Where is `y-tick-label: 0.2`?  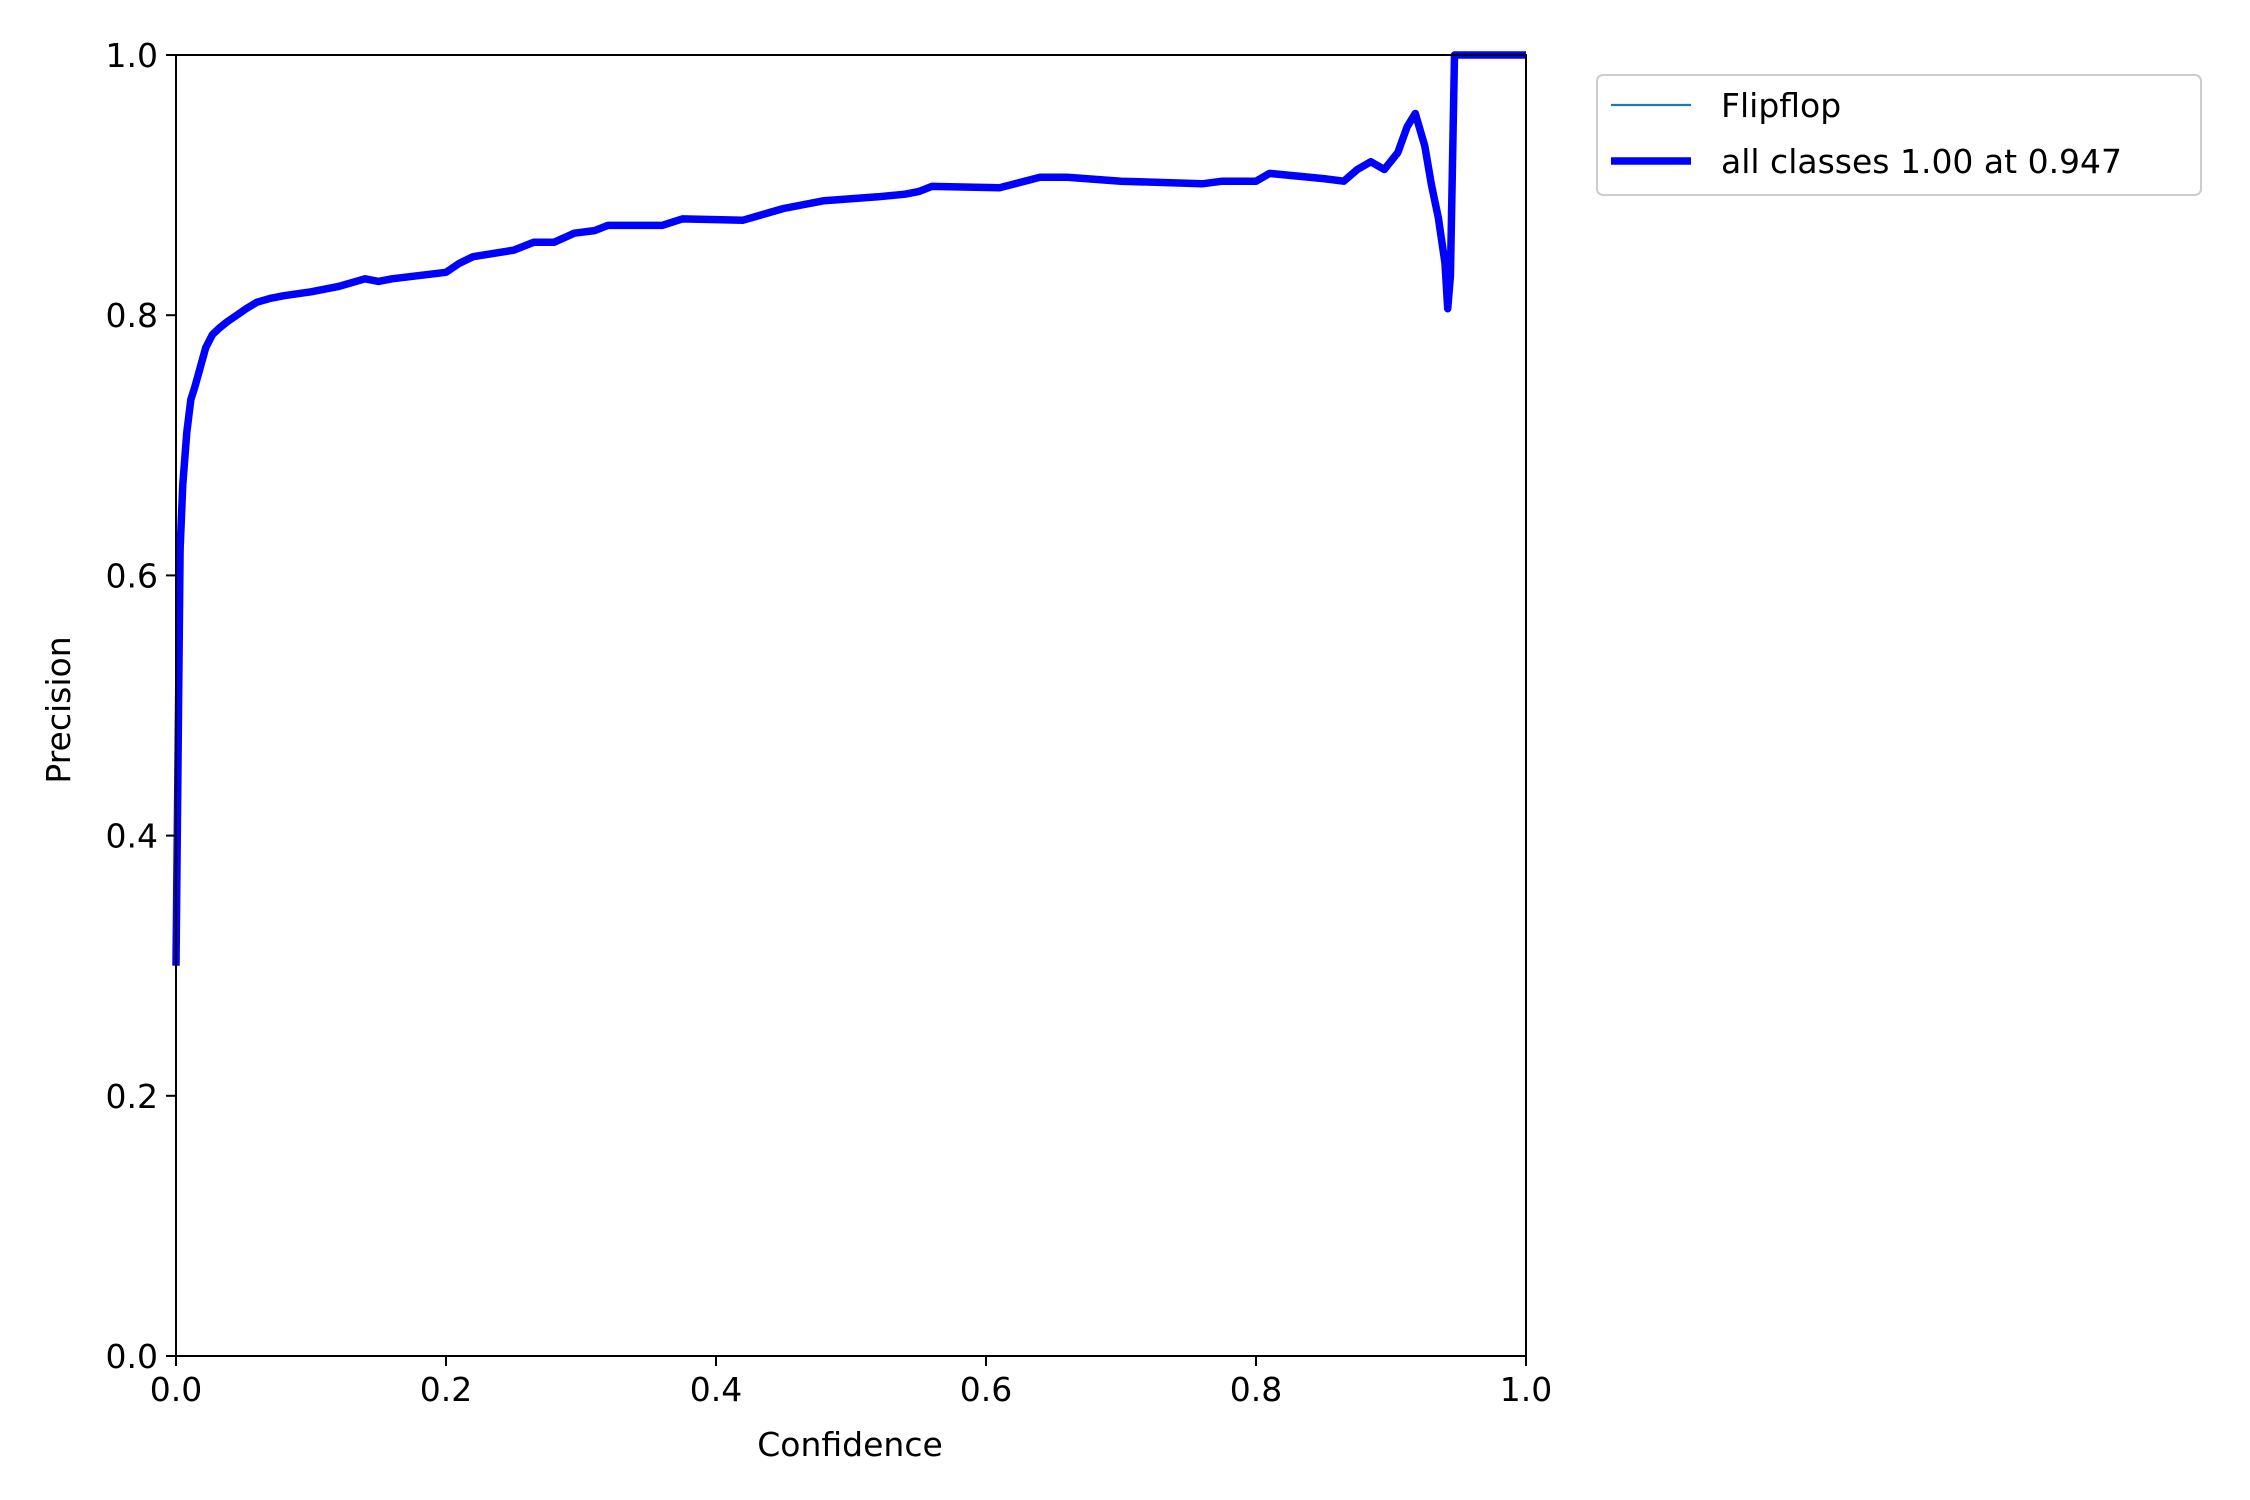
y-tick-label: 0.2 is located at coordinates (132, 1096).